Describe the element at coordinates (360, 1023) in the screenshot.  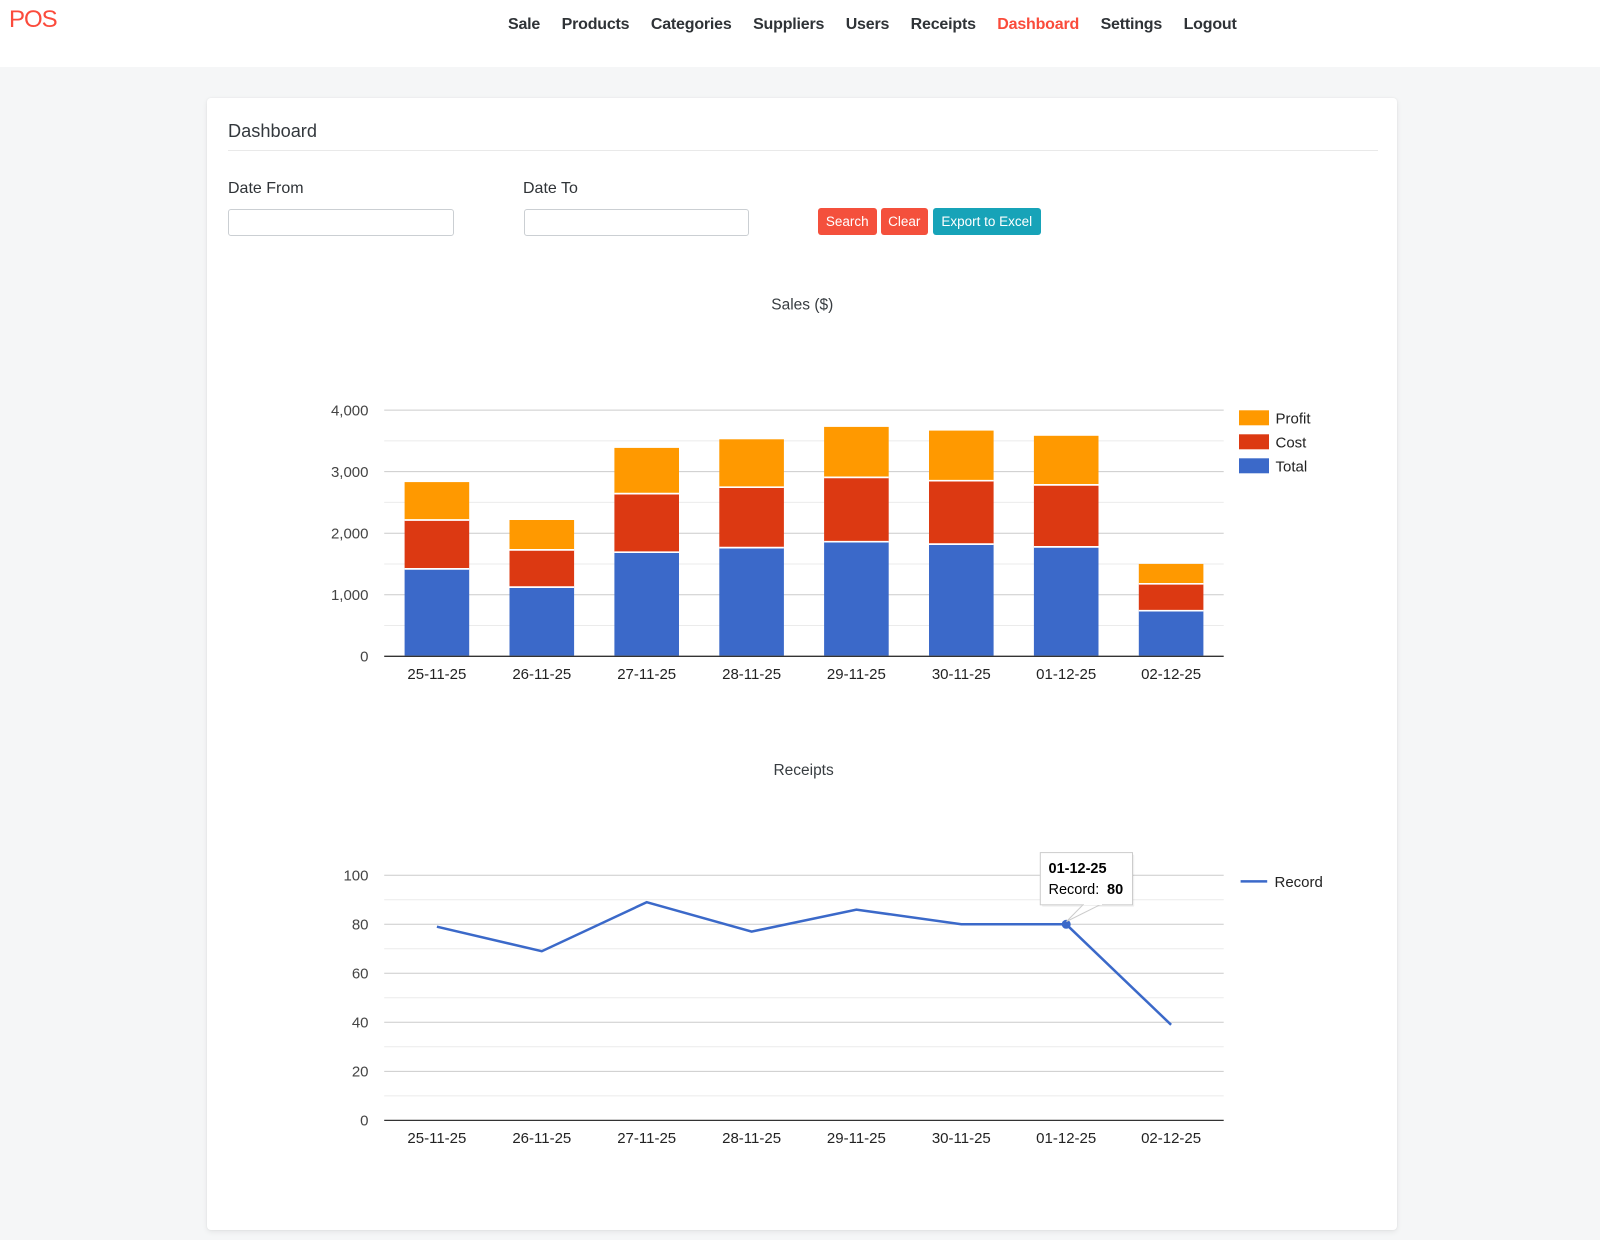
I see `svg-text: 40` at that location.